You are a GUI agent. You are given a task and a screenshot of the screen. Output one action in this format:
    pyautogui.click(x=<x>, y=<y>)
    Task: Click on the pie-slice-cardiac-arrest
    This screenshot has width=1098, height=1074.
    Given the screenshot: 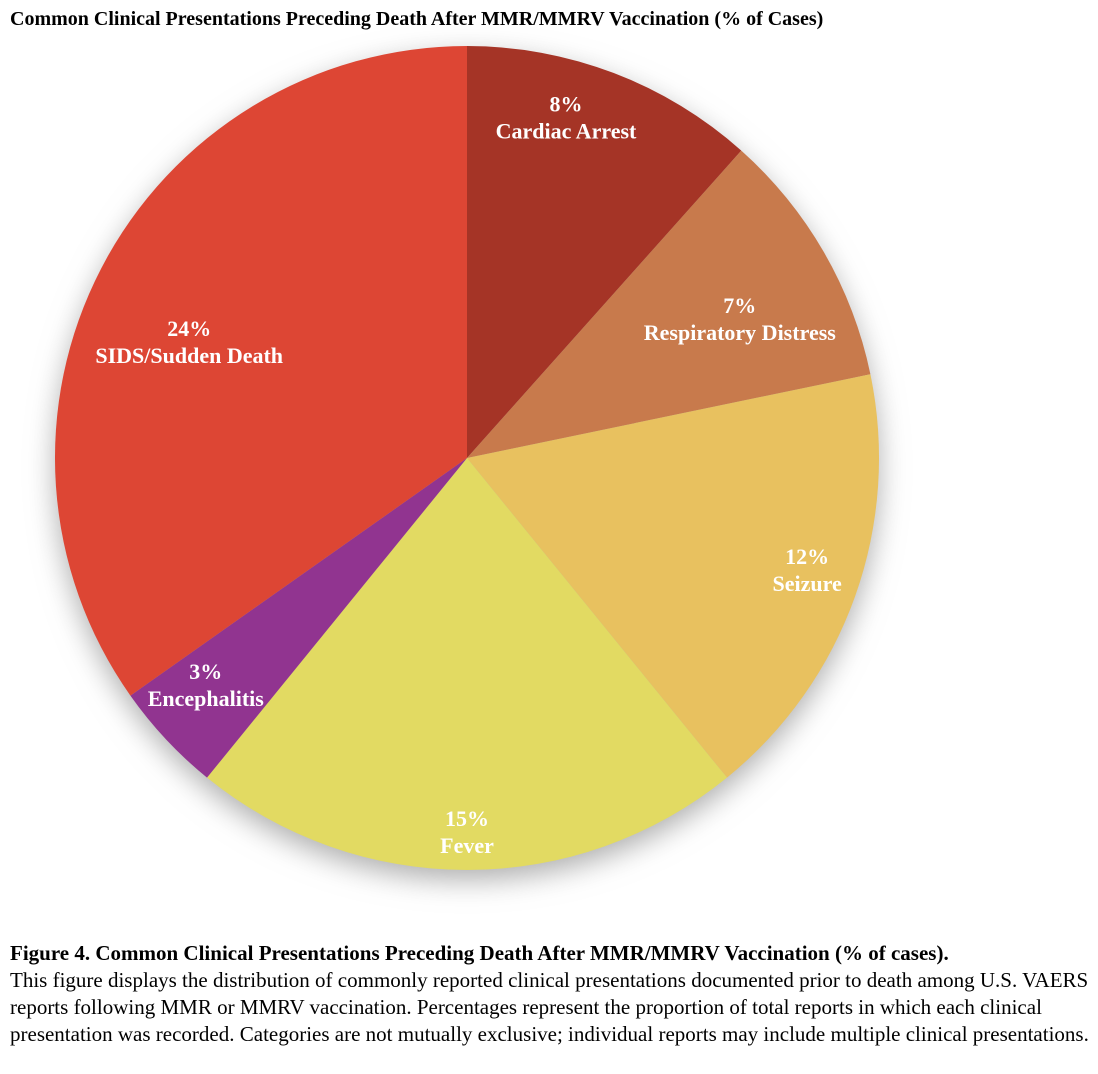 What is the action you would take?
    pyautogui.click(x=604, y=252)
    